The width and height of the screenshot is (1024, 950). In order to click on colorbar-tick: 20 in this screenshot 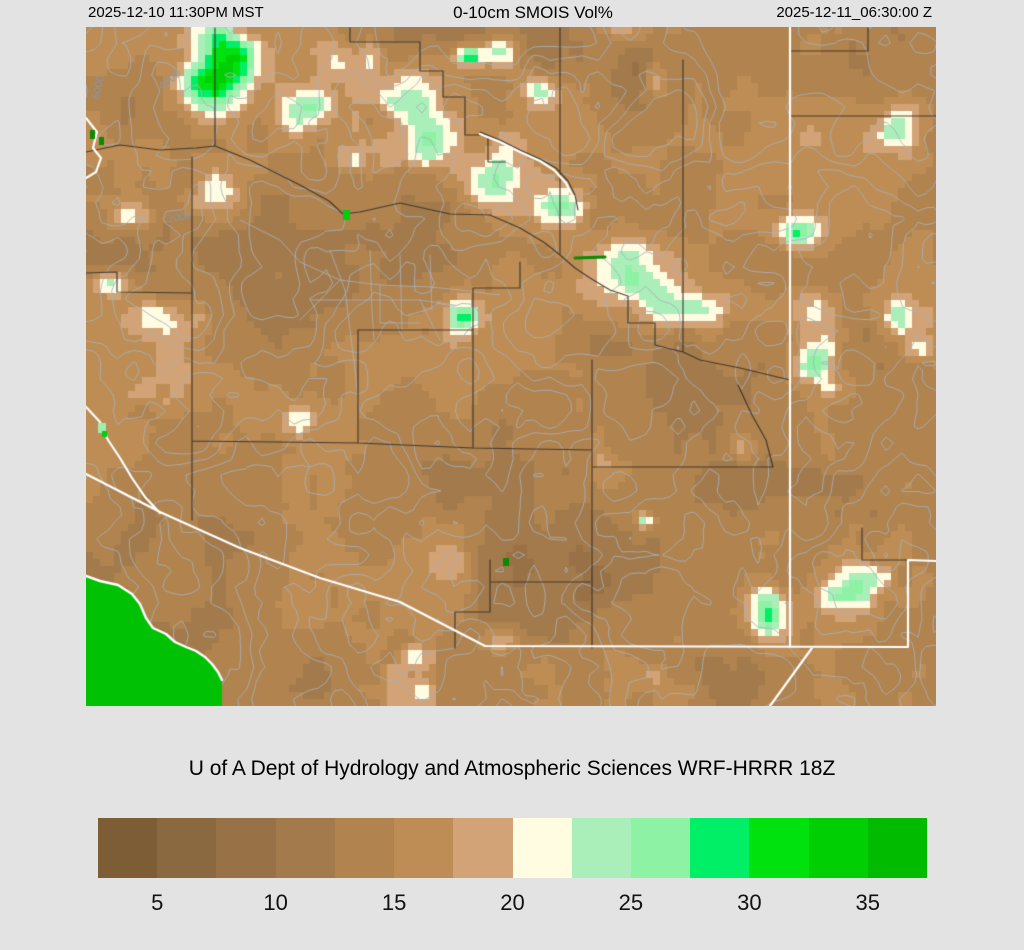, I will do `click(512, 902)`.